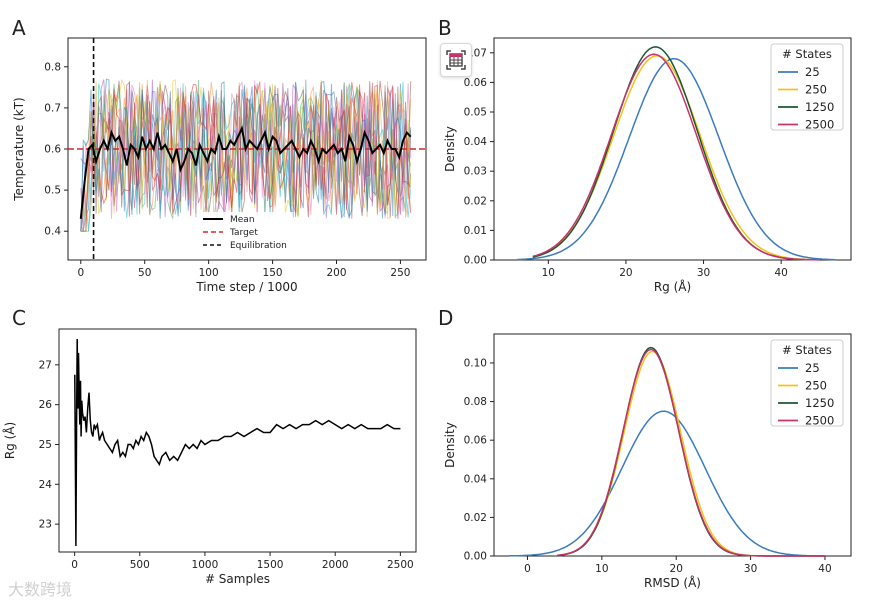 The height and width of the screenshot is (604, 876). What do you see at coordinates (9, 440) in the screenshot?
I see `y-axis-label: Rg (Å)` at bounding box center [9, 440].